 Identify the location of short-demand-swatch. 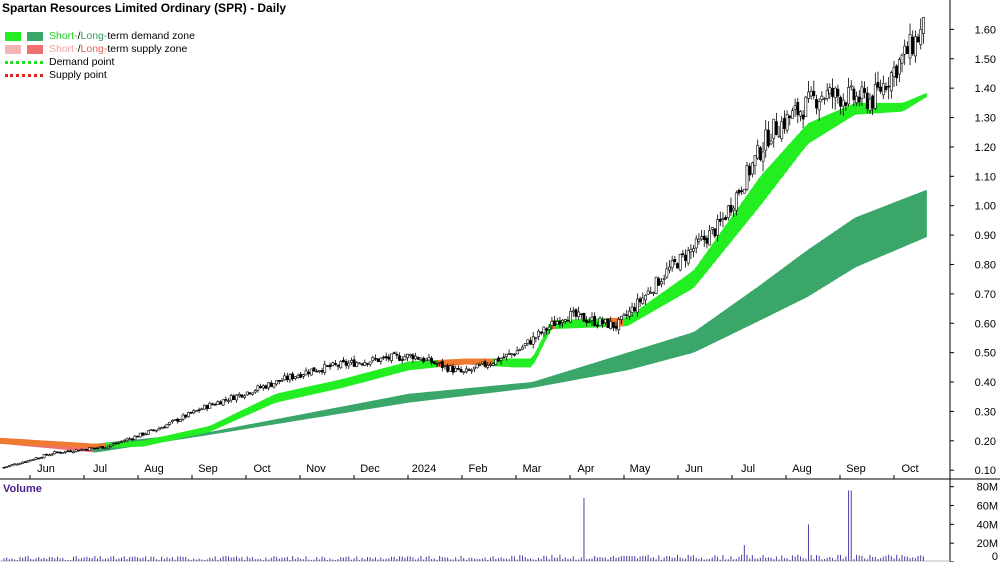
(13, 36).